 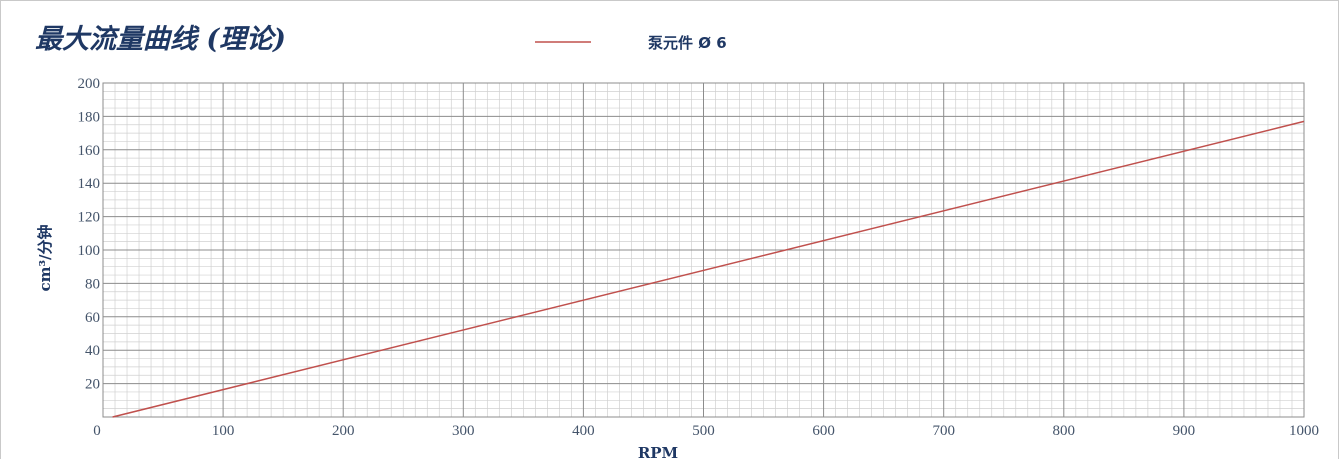 I want to click on y-tick-label: 160, so click(x=89, y=151).